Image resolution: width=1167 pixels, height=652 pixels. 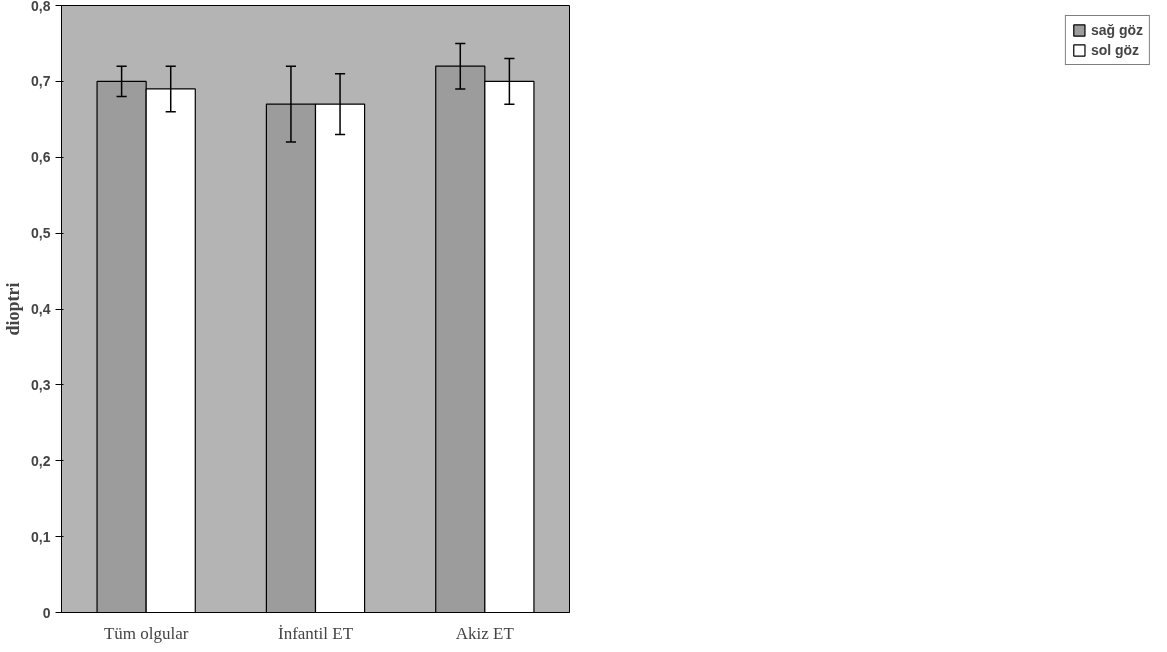 I want to click on legend-label: sol göz, so click(x=1115, y=50).